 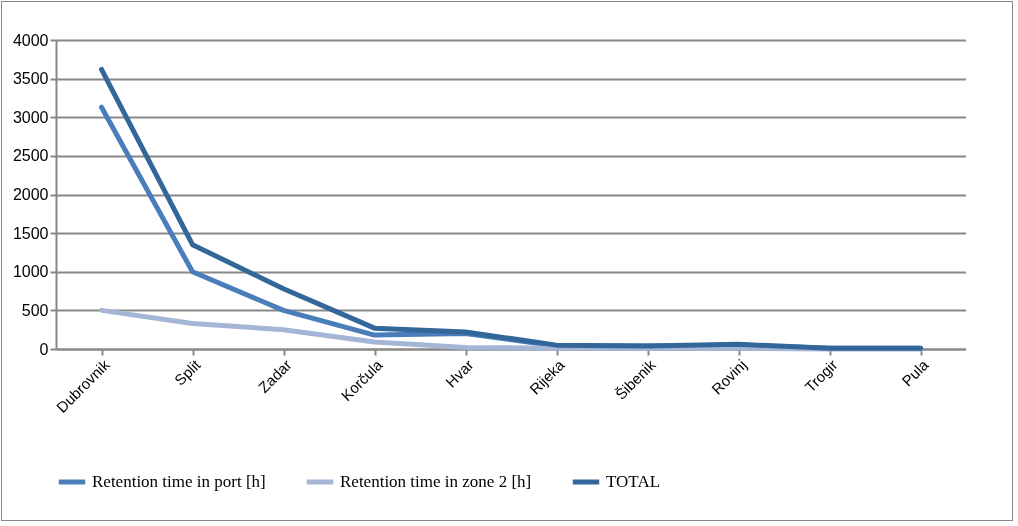 I want to click on y-tick-label: 0, so click(x=44, y=349).